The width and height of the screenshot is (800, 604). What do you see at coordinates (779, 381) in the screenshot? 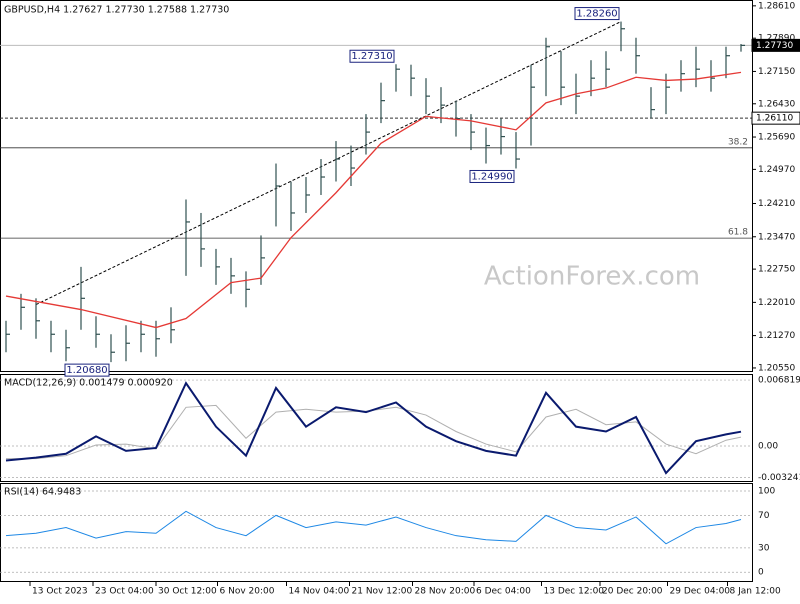
I see `y-tick-label: 0.006819` at bounding box center [779, 381].